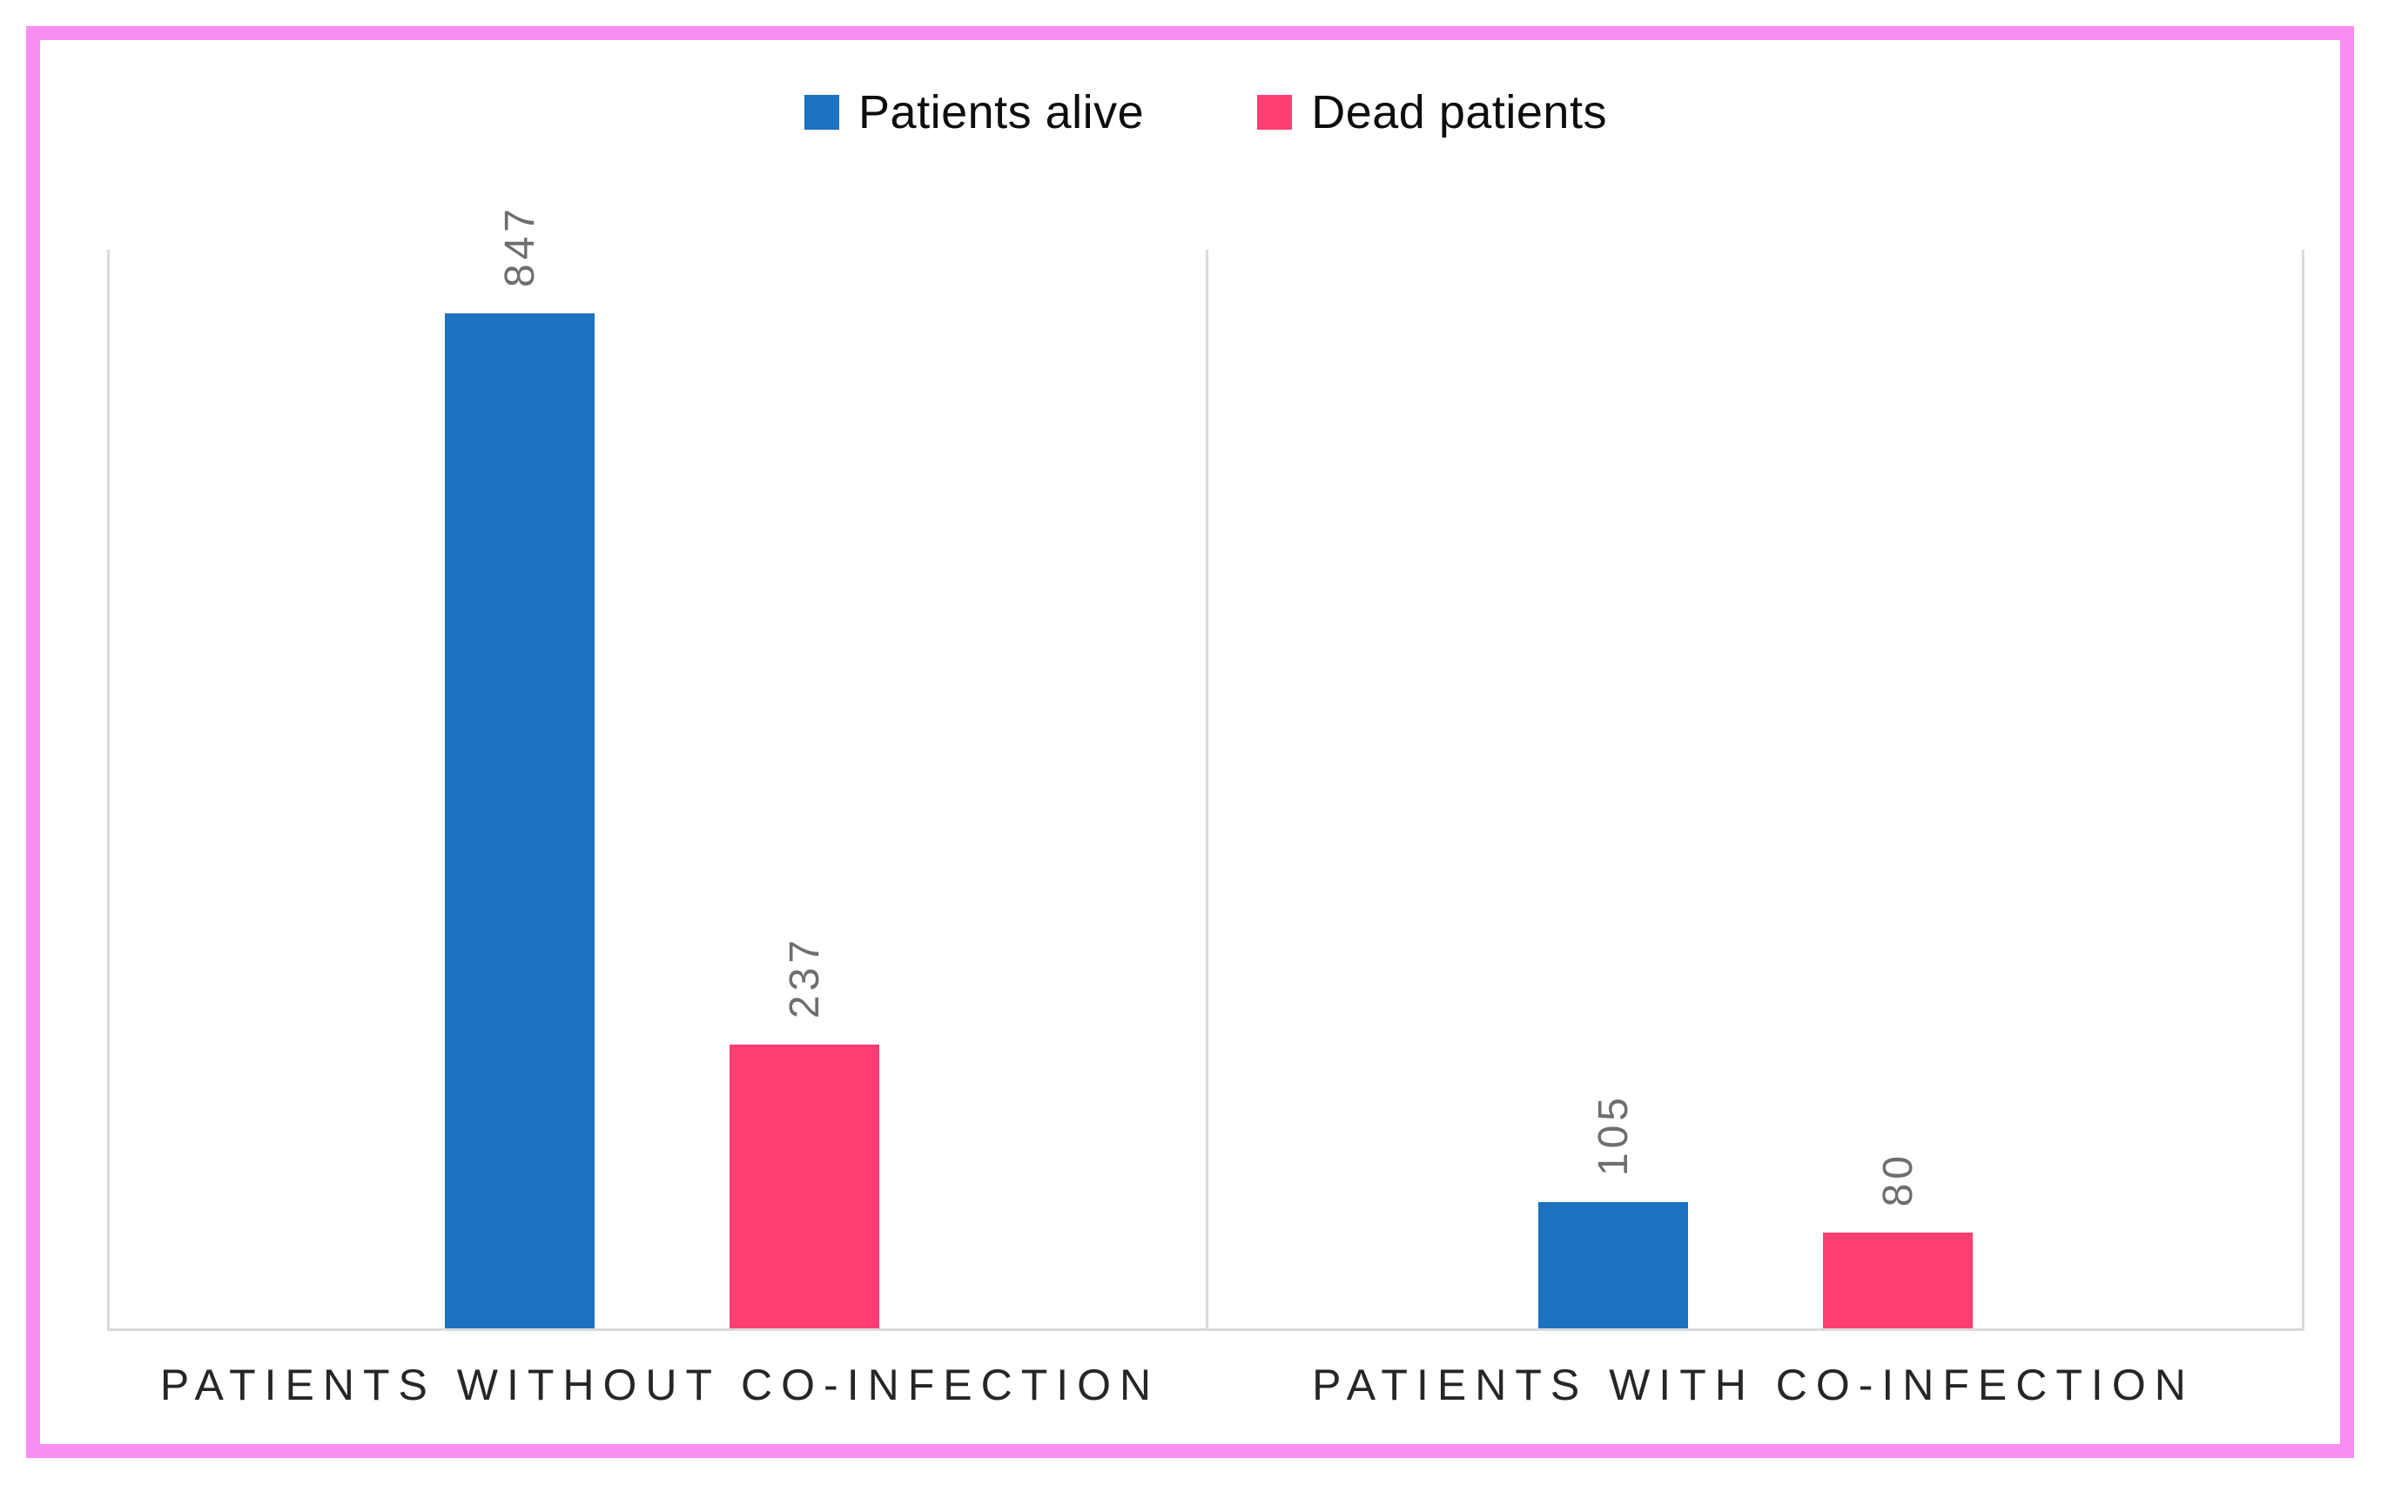 Image resolution: width=2408 pixels, height=1512 pixels. I want to click on bar-value-label: 80, so click(1898, 1178).